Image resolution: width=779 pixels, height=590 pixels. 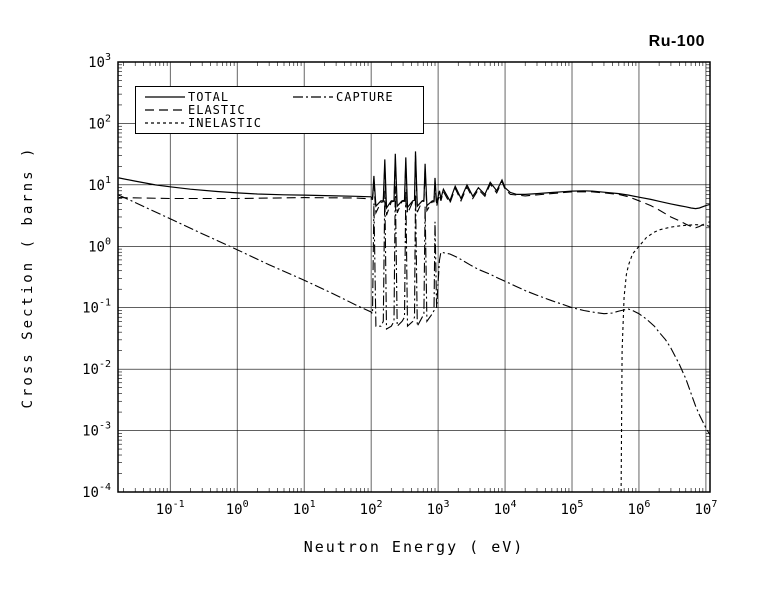 I want to click on legend-item-inelastic: INELASTIC, so click(x=214, y=123).